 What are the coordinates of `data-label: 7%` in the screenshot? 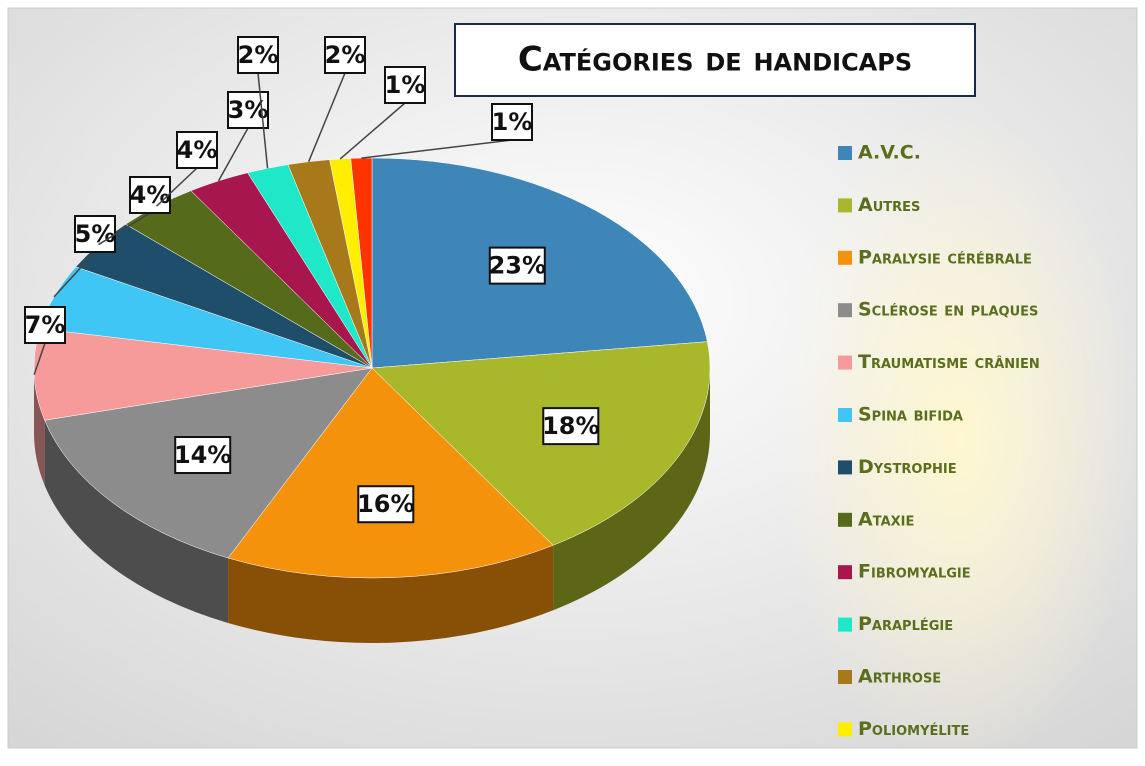 It's located at (45, 325).